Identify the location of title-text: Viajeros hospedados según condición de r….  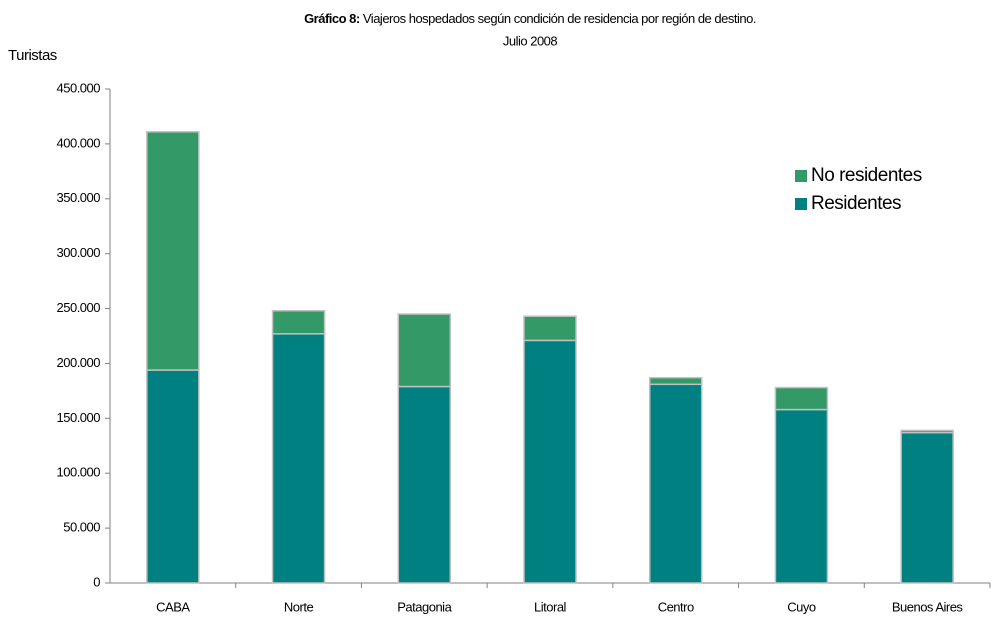
(559, 18).